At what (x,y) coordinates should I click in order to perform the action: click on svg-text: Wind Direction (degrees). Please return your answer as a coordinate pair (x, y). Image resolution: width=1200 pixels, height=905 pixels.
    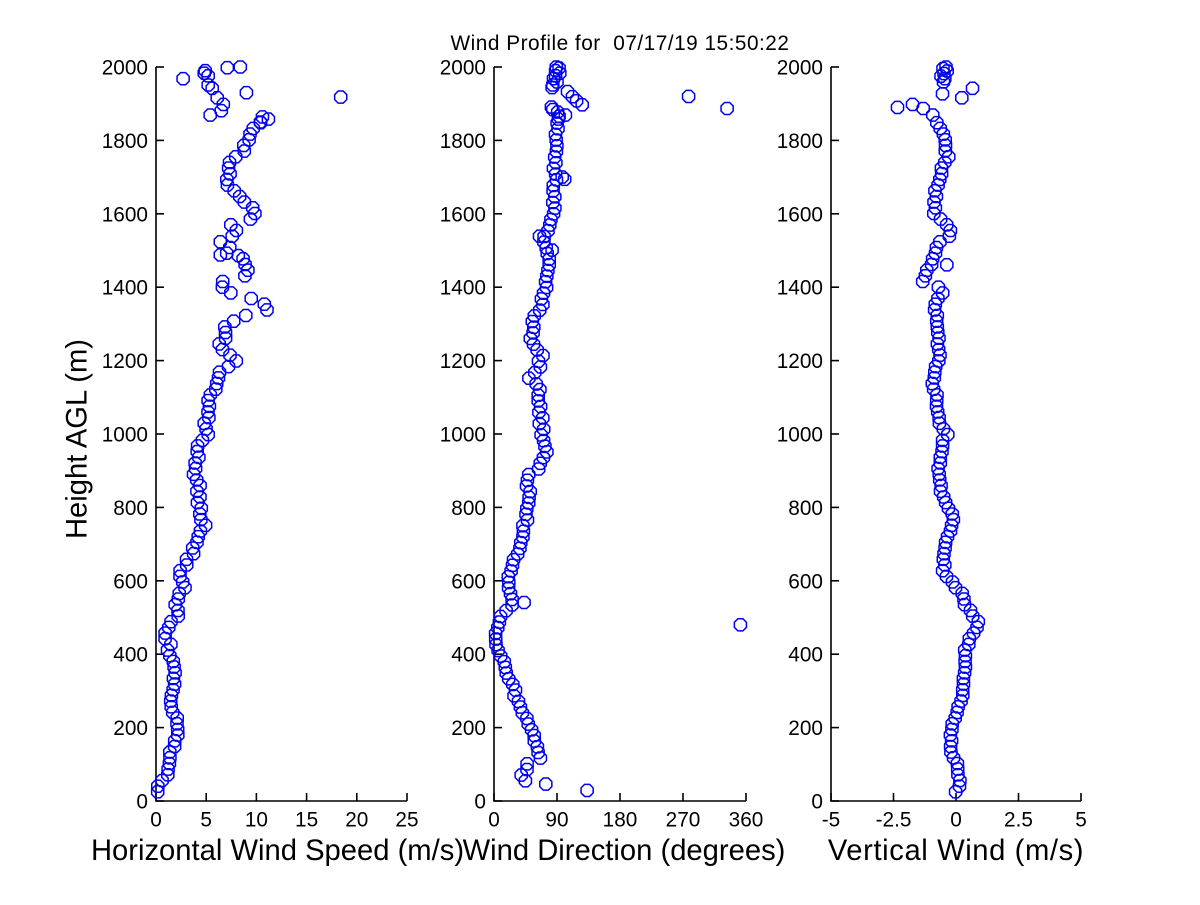
    Looking at the image, I should click on (624, 851).